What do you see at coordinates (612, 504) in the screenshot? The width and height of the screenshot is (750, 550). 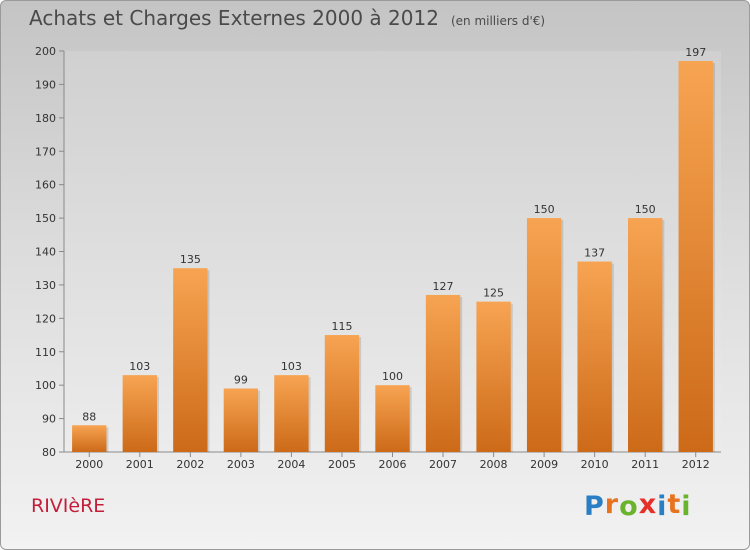 I see `logo-letter: r` at bounding box center [612, 504].